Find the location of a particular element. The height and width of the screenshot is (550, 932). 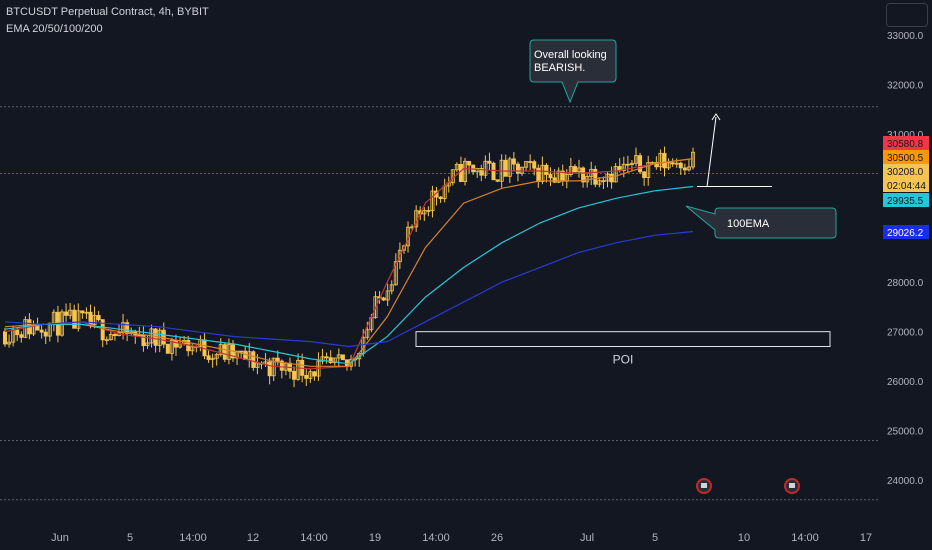

price-tag-label: 30580.8 is located at coordinates (905, 144).